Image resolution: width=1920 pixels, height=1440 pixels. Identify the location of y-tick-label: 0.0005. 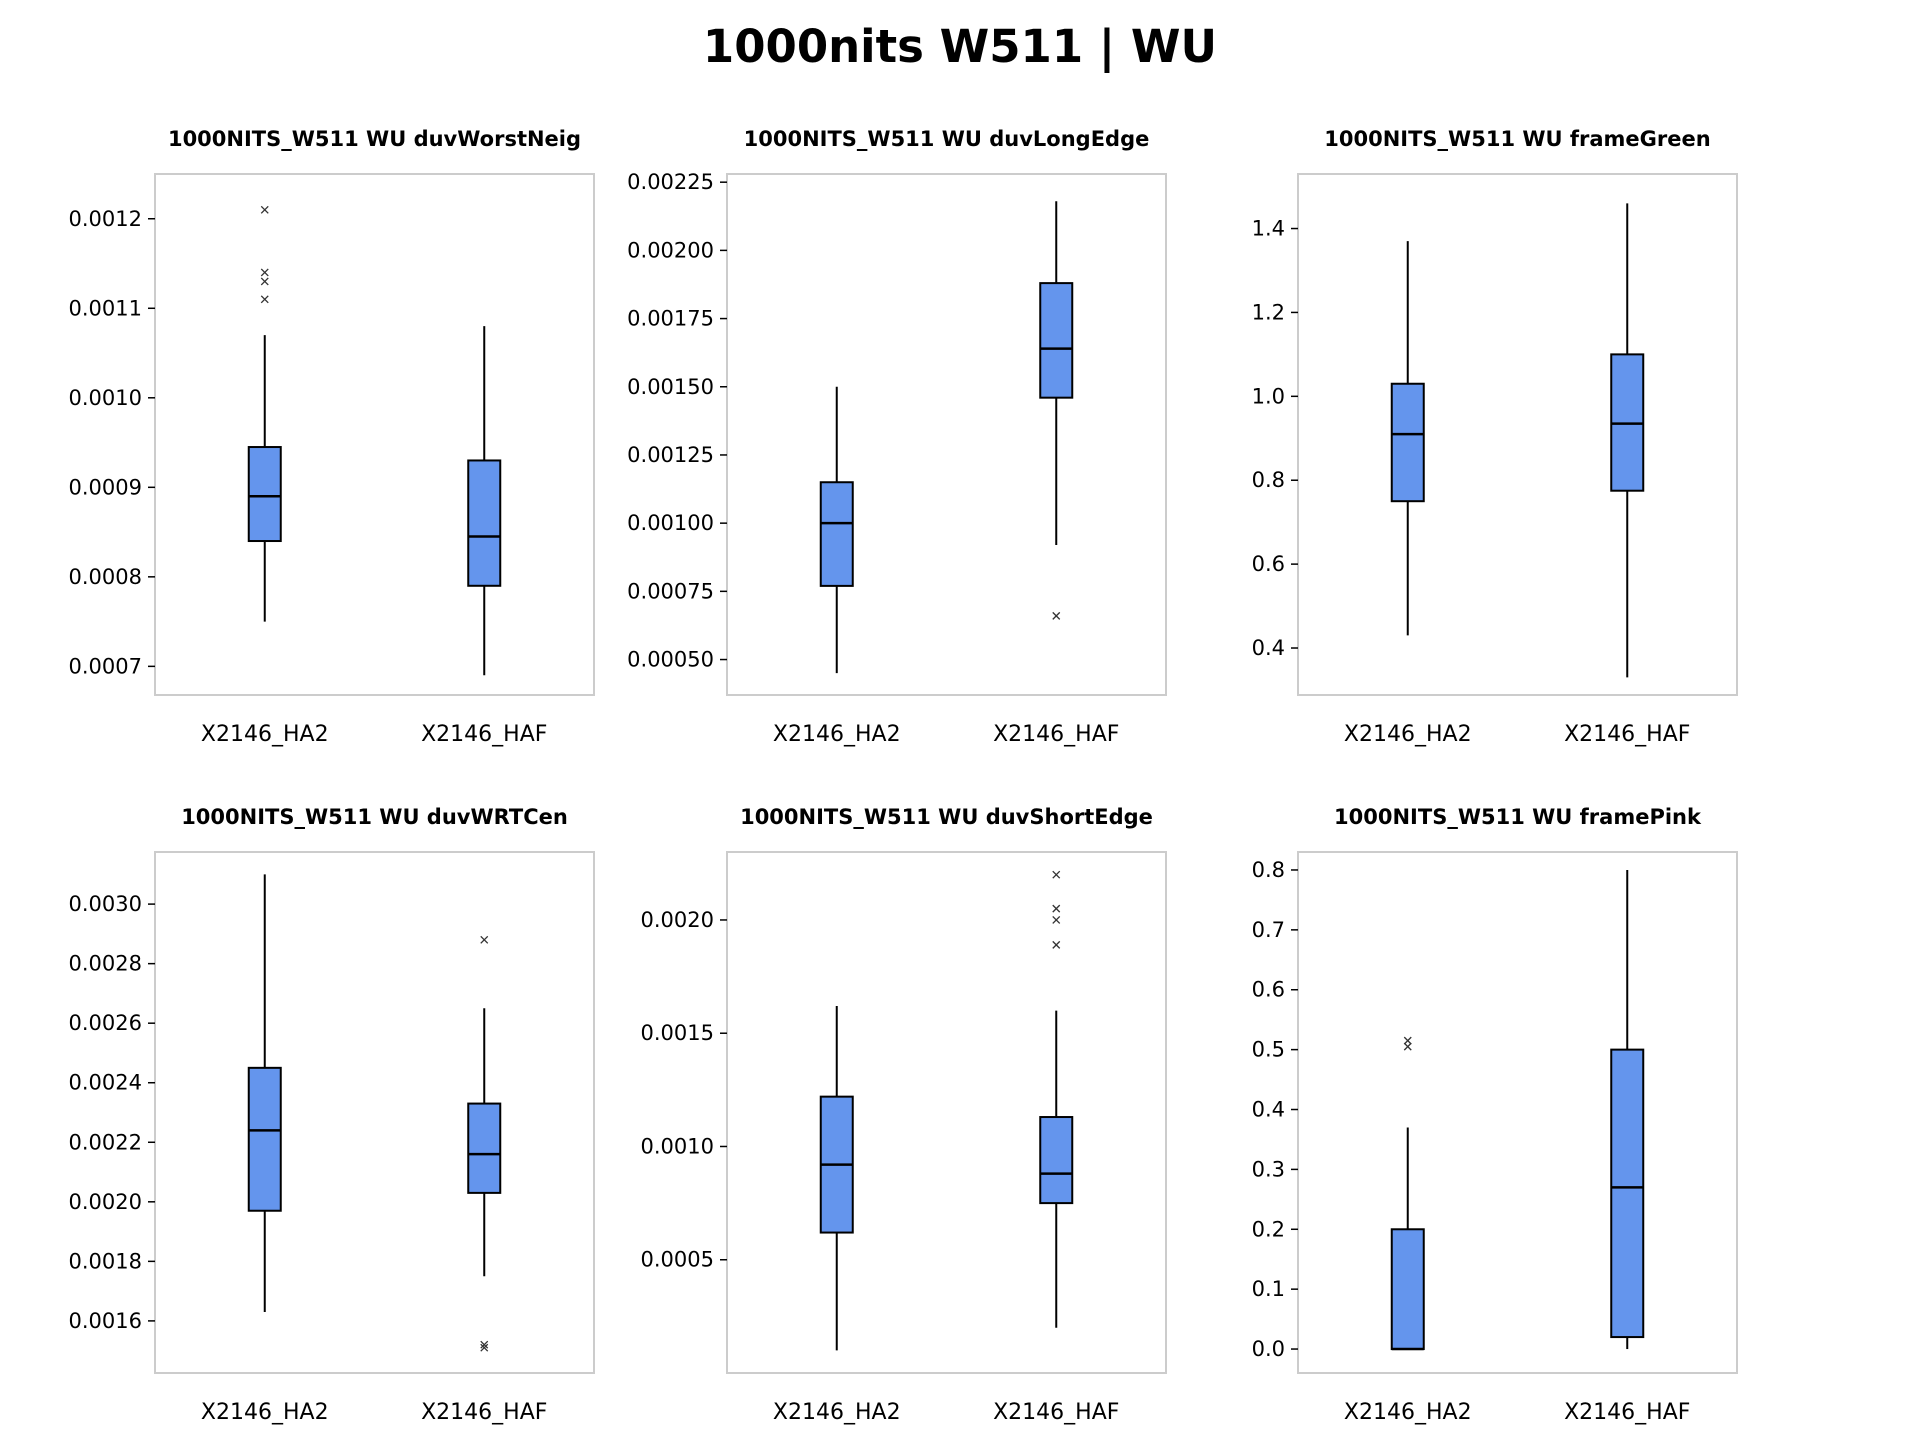
(677, 1260).